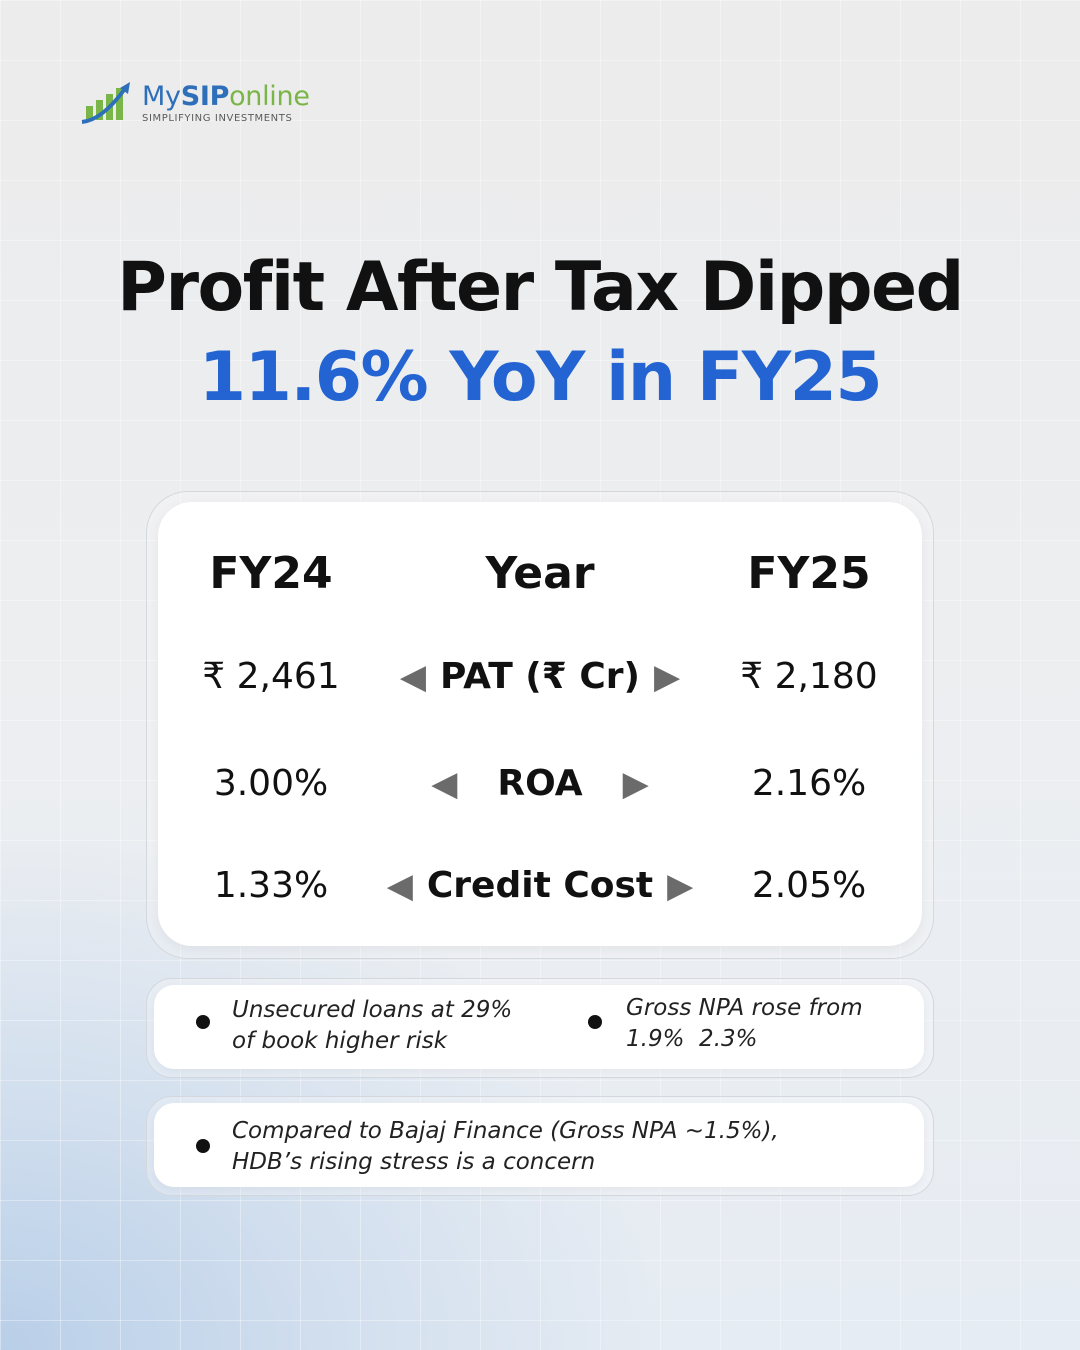 The width and height of the screenshot is (1080, 1350). Describe the element at coordinates (271, 885) in the screenshot. I see `fy24-value: 1.33%` at that location.